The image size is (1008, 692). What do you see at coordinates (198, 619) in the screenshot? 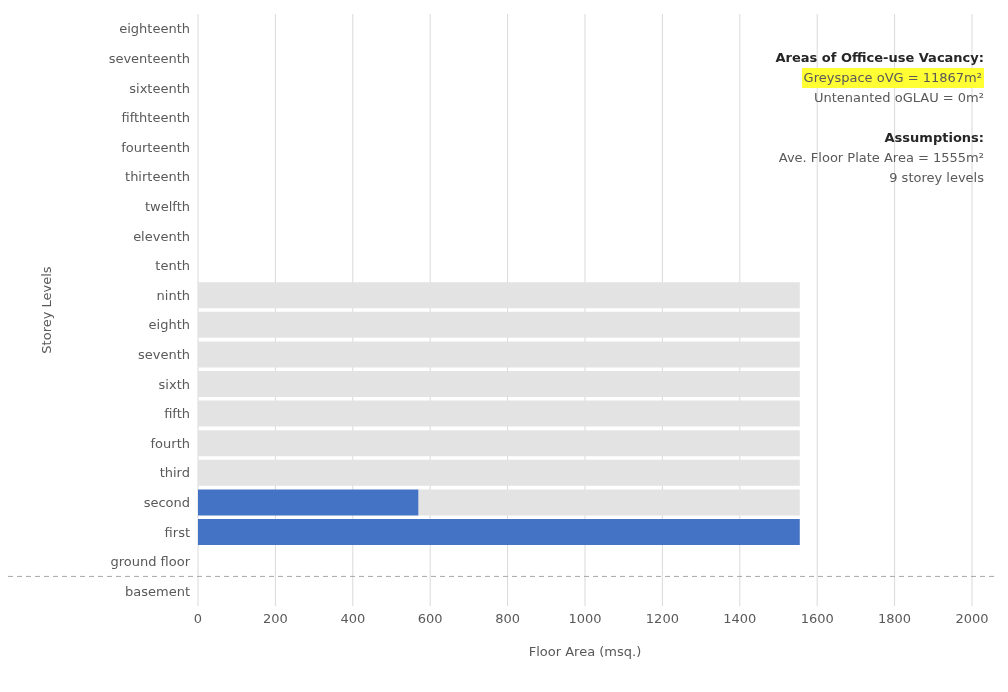
I see `x-tick-label: 0` at bounding box center [198, 619].